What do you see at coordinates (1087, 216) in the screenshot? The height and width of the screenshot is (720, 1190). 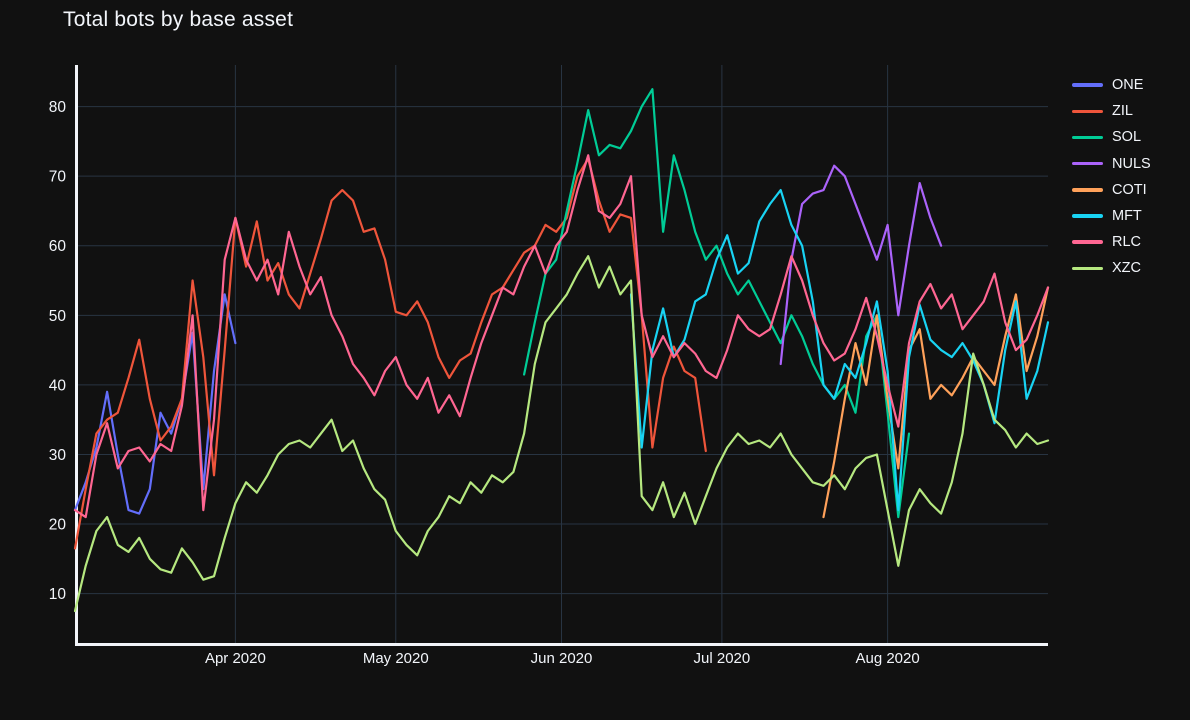 I see `legend-swatch-MFT` at bounding box center [1087, 216].